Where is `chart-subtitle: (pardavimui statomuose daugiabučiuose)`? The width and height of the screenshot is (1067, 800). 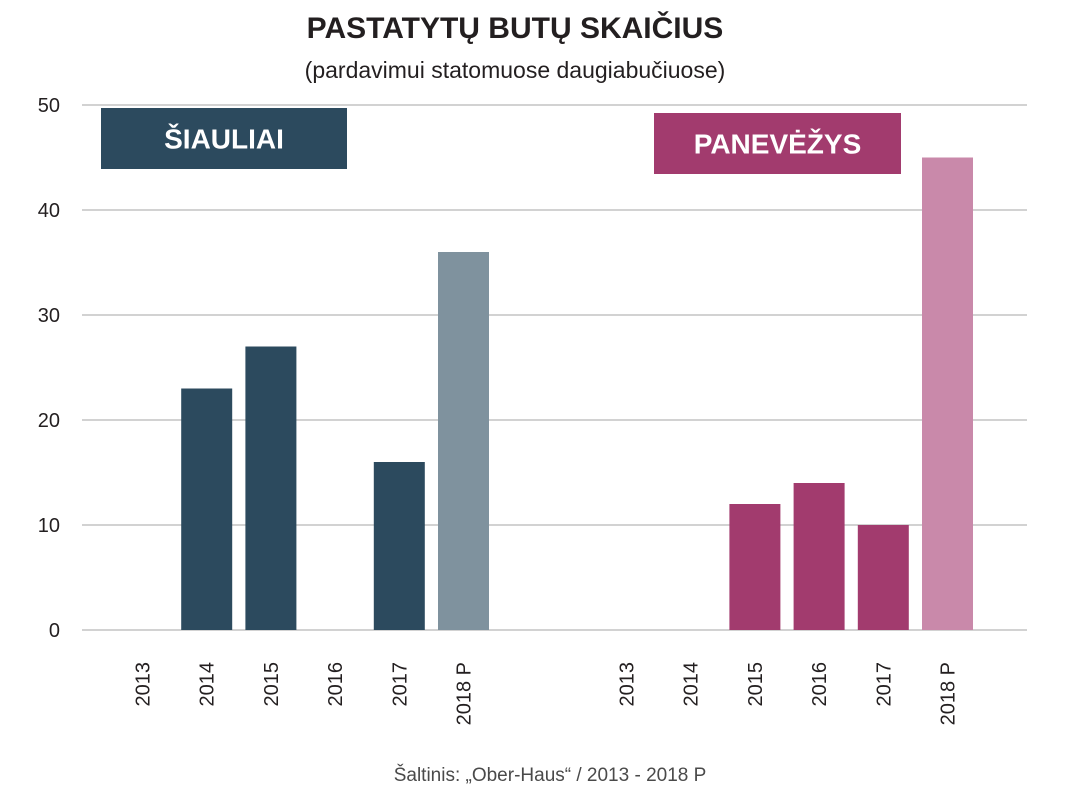 chart-subtitle: (pardavimui statomuose daugiabučiuose) is located at coordinates (515, 70).